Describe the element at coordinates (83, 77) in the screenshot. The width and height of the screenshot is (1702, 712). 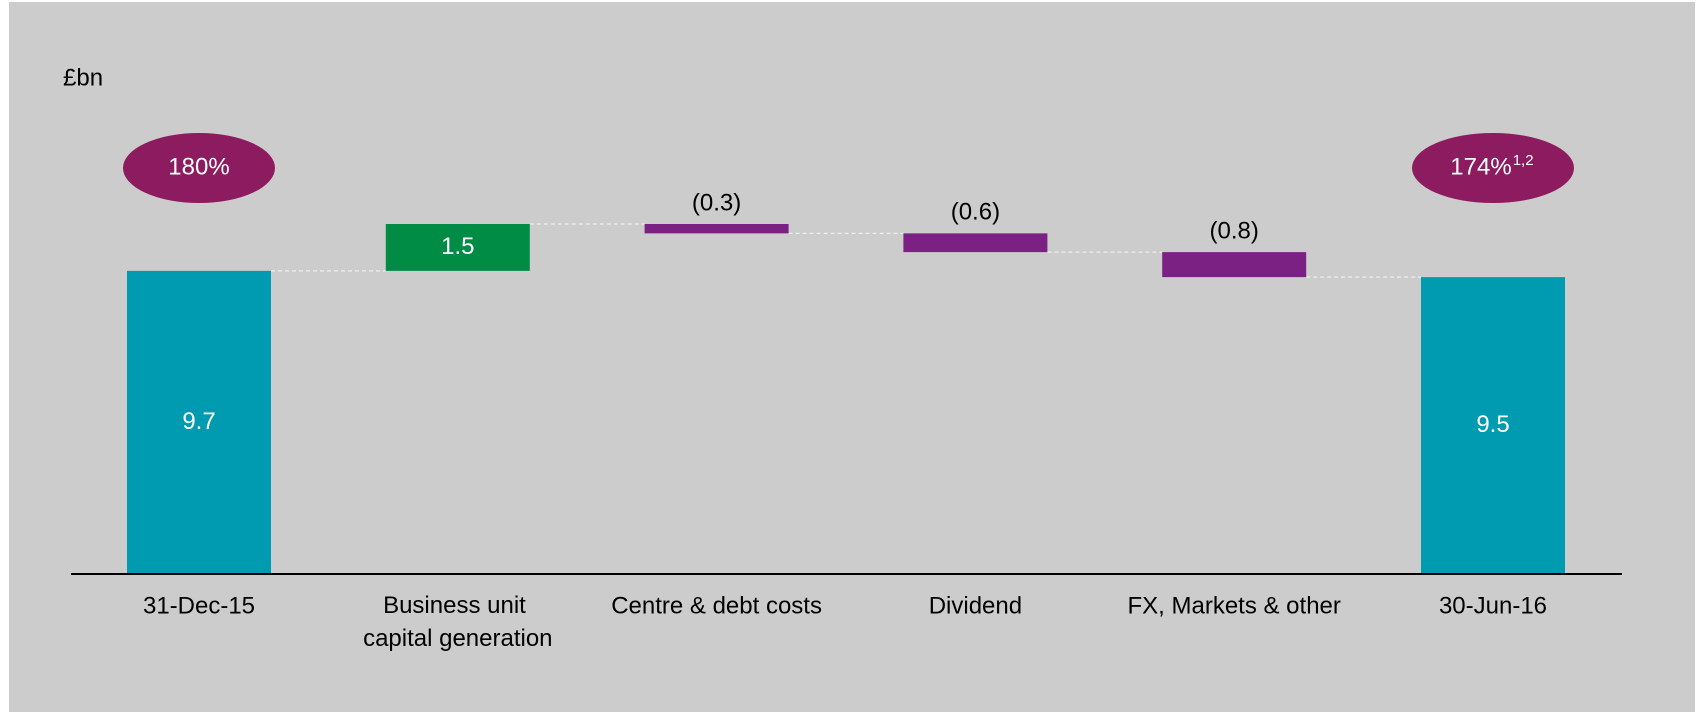
I see `unit-label: £bn` at that location.